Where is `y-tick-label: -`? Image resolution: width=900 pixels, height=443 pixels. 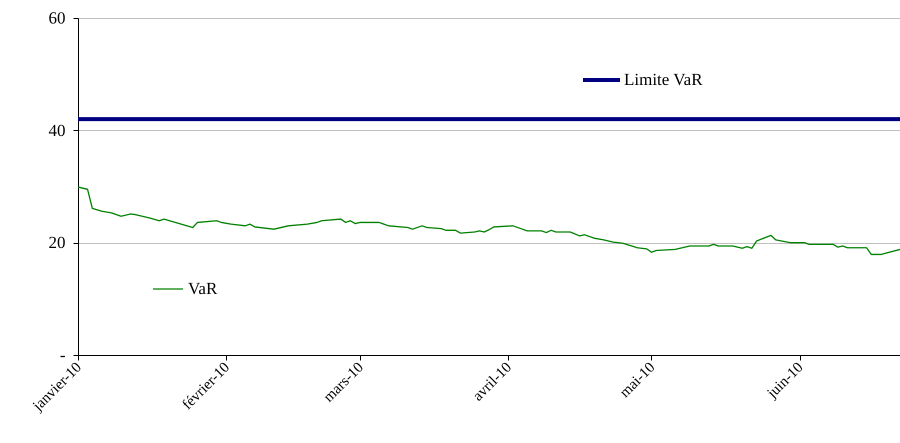
y-tick-label: - is located at coordinates (63, 355).